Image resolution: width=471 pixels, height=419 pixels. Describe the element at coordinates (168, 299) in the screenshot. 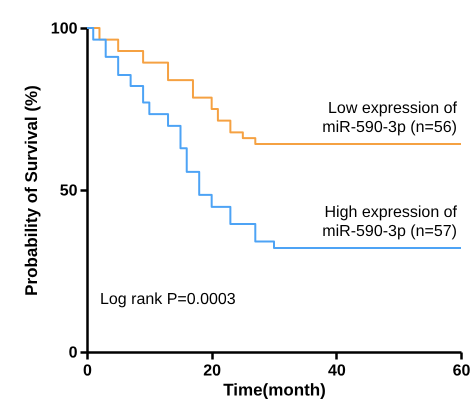

I see `annotation: Log rank P=0.0003` at that location.